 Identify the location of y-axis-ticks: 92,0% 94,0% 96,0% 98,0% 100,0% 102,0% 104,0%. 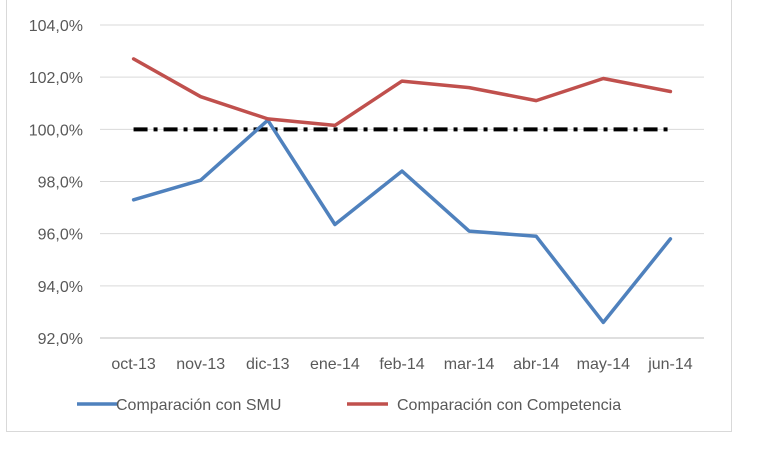
(56, 183).